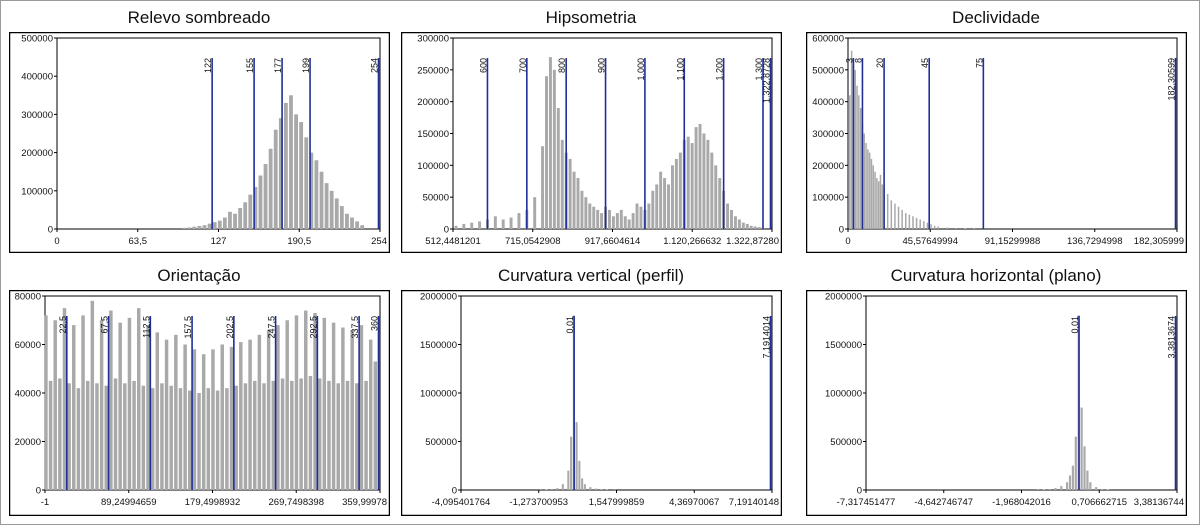  Describe the element at coordinates (199, 17) in the screenshot. I see `chart-title-relevo: Relevo sombreado` at that location.